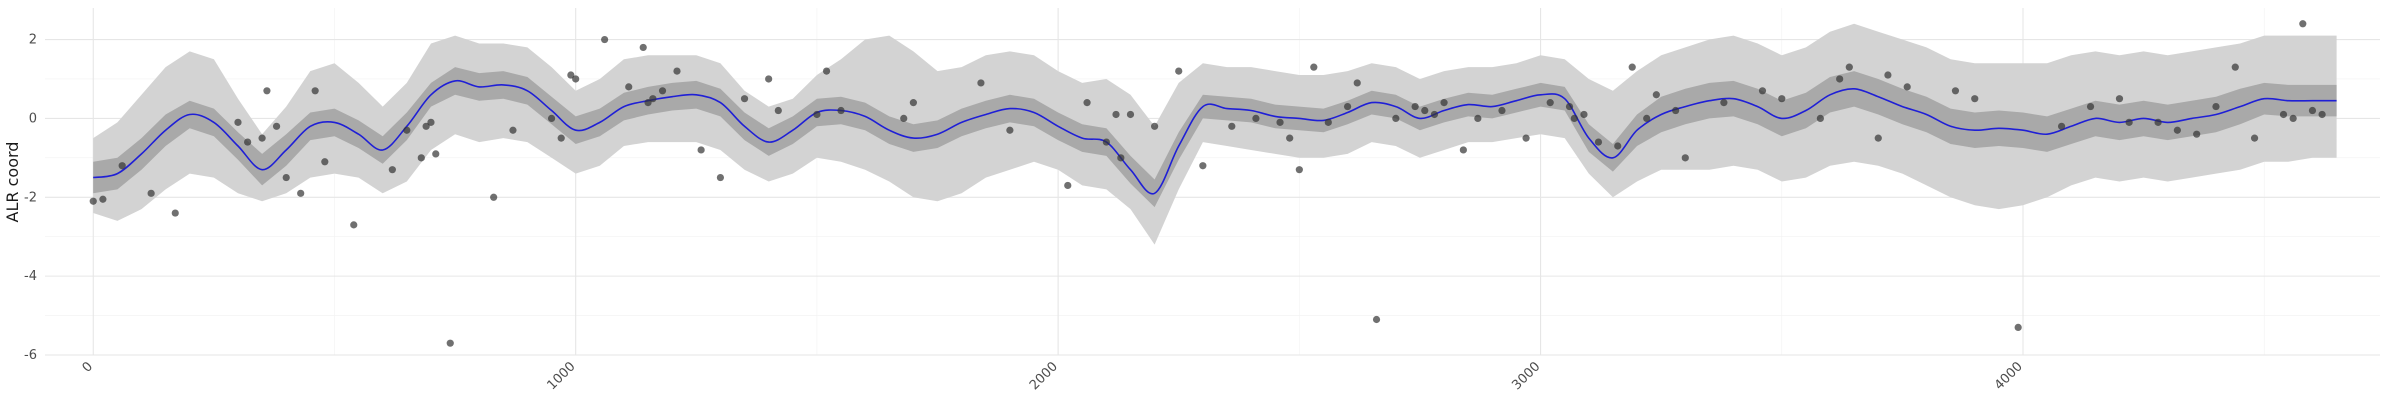  I want to click on x-tick-label: 3000, so click(1526, 376).